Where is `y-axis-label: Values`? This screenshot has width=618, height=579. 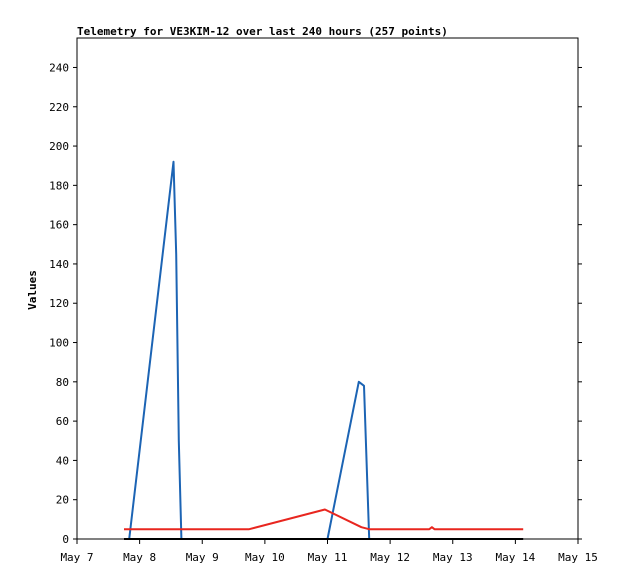
y-axis-label: Values is located at coordinates (32, 290).